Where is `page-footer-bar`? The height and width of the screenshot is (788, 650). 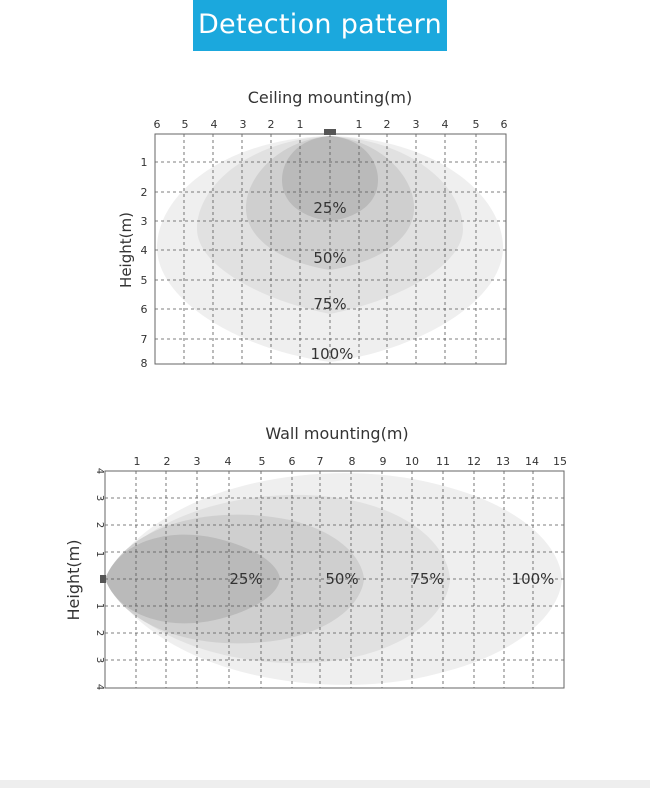
page-footer-bar is located at coordinates (325, 784).